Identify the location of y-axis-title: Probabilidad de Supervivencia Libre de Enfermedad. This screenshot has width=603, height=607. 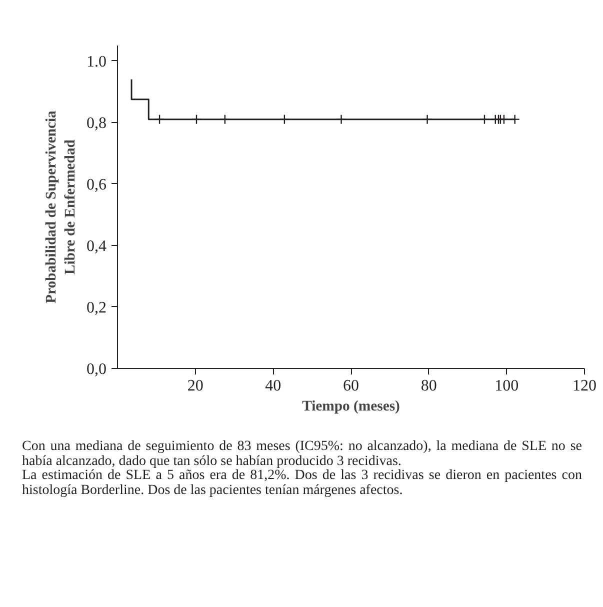
(60, 207).